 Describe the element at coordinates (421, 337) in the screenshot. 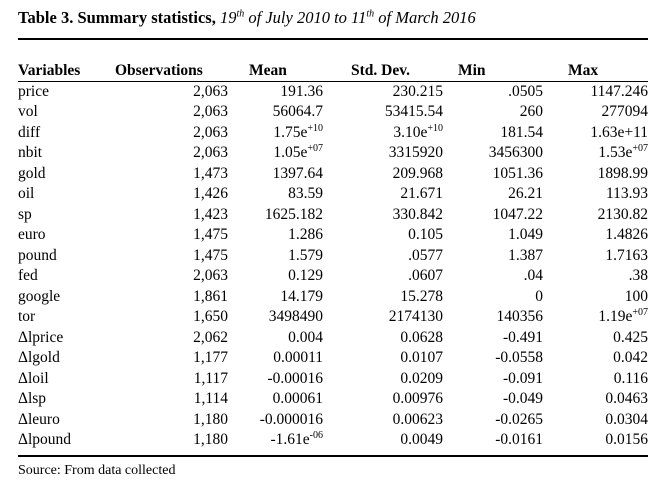

I see `cell-std-dev-value: 0.0628` at that location.